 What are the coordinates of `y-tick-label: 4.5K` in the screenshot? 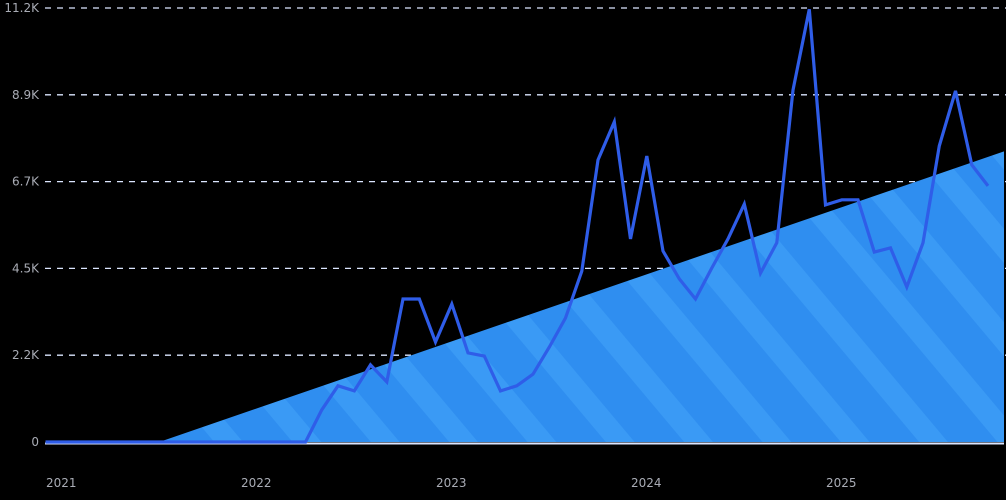 It's located at (26, 268).